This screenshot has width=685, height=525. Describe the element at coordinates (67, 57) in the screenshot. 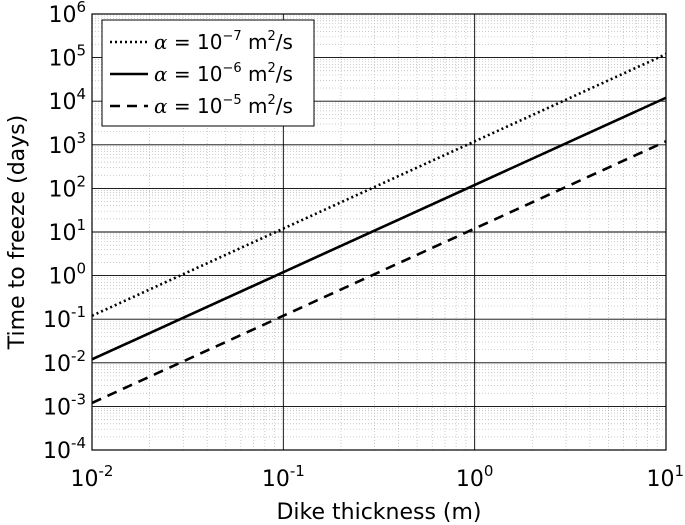

I see `y-tick-label: 10⁵` at that location.